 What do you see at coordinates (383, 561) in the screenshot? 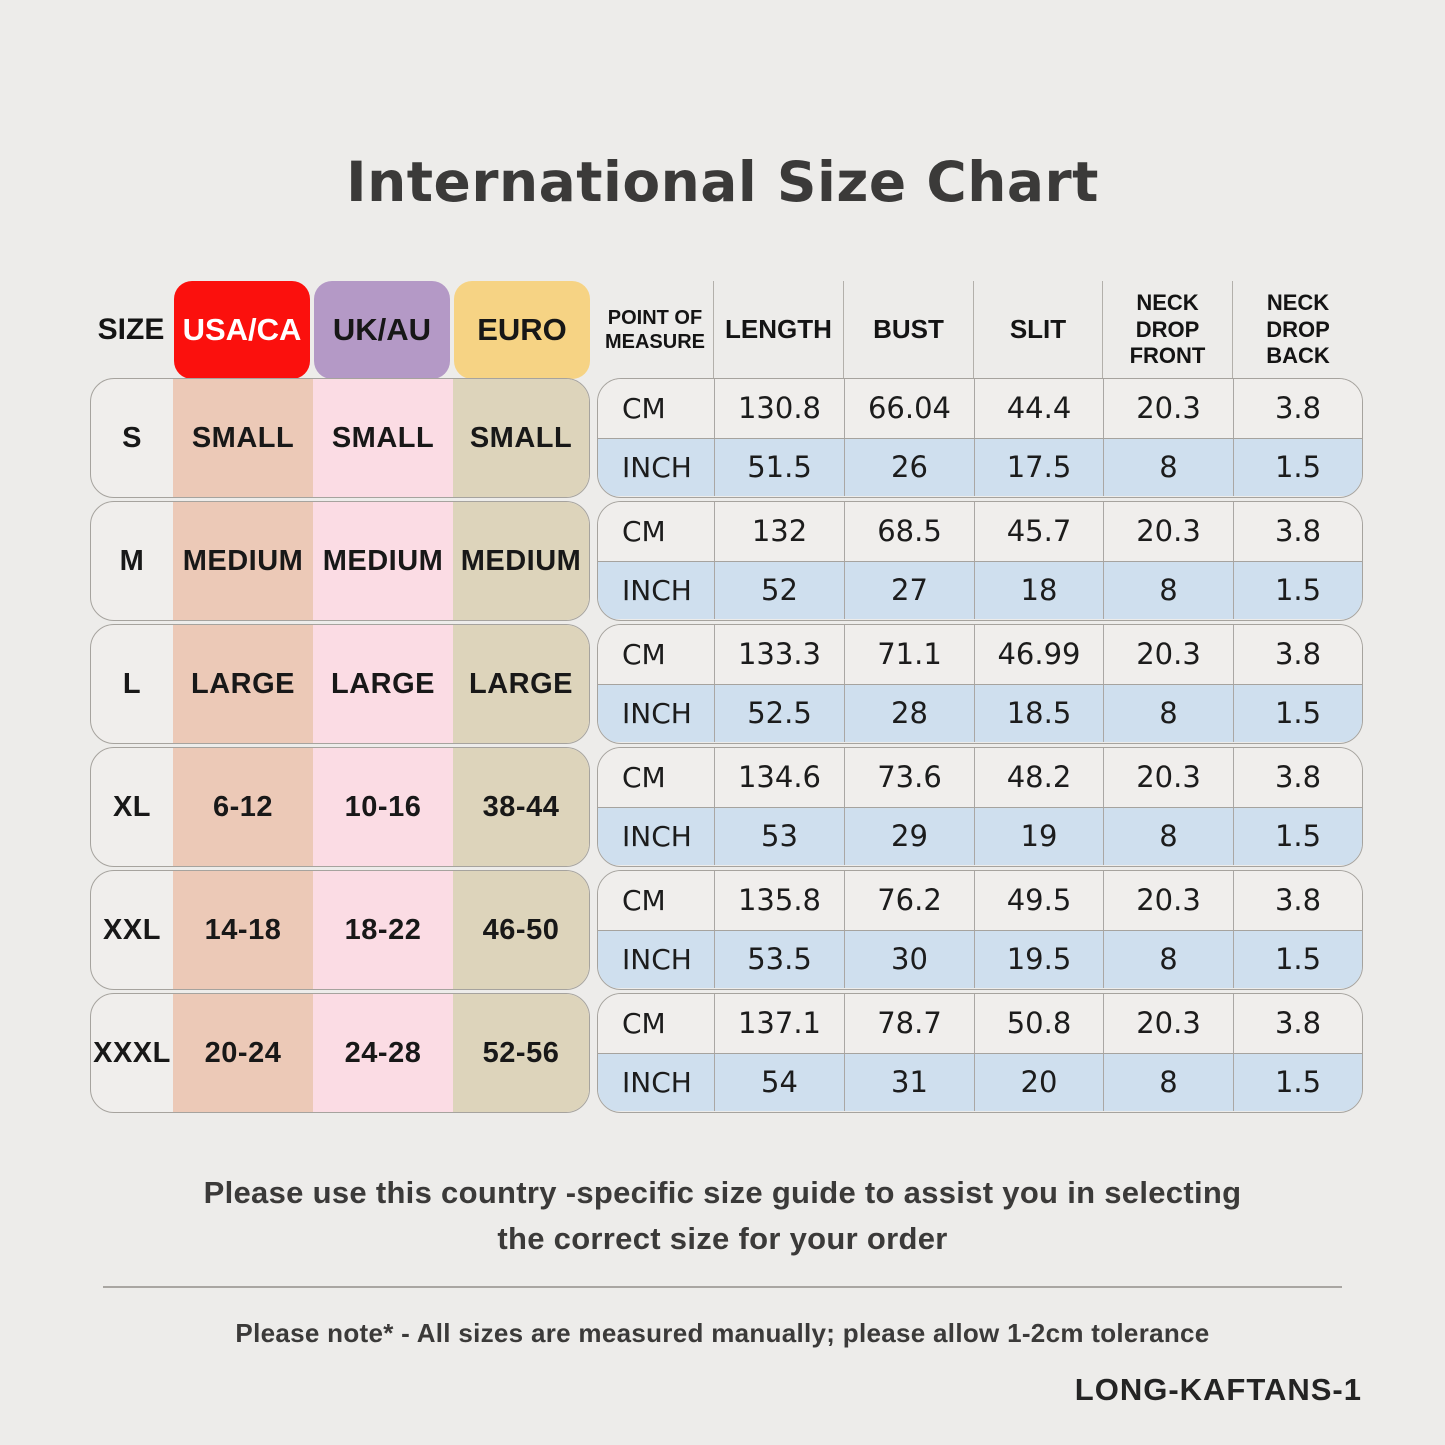
I see `uk-au-size-cell: MEDIUM` at bounding box center [383, 561].